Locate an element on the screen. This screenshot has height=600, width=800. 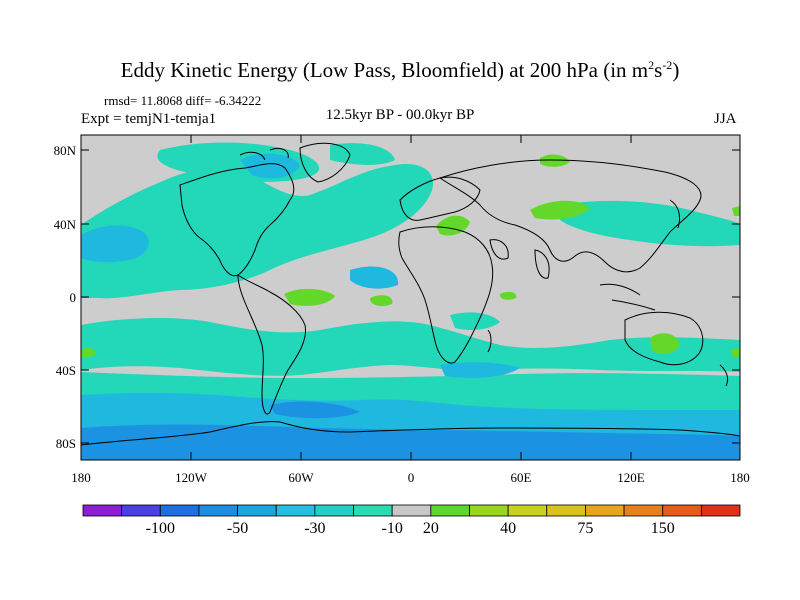
colorbar-label: -30 is located at coordinates (315, 528).